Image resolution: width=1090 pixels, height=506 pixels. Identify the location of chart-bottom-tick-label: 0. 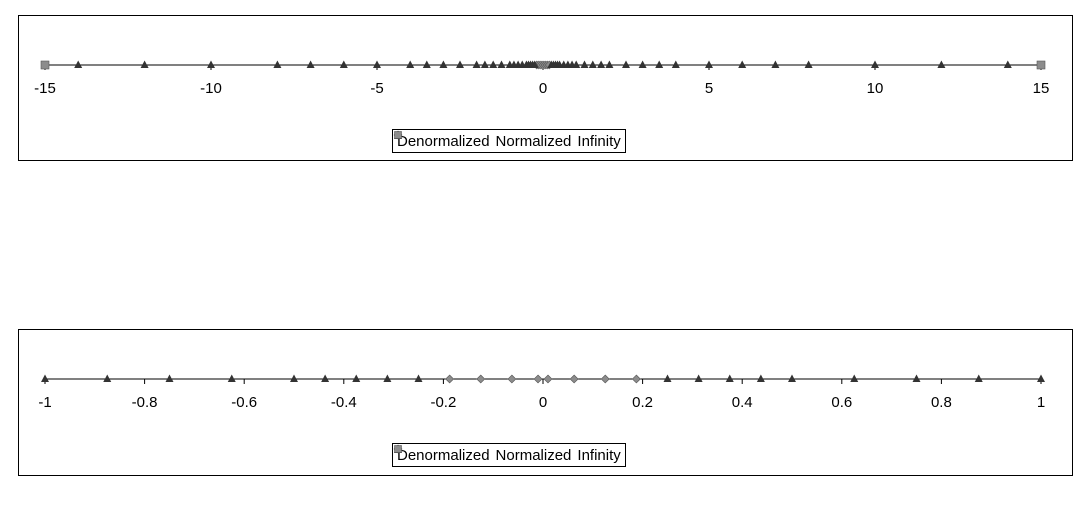
(543, 402).